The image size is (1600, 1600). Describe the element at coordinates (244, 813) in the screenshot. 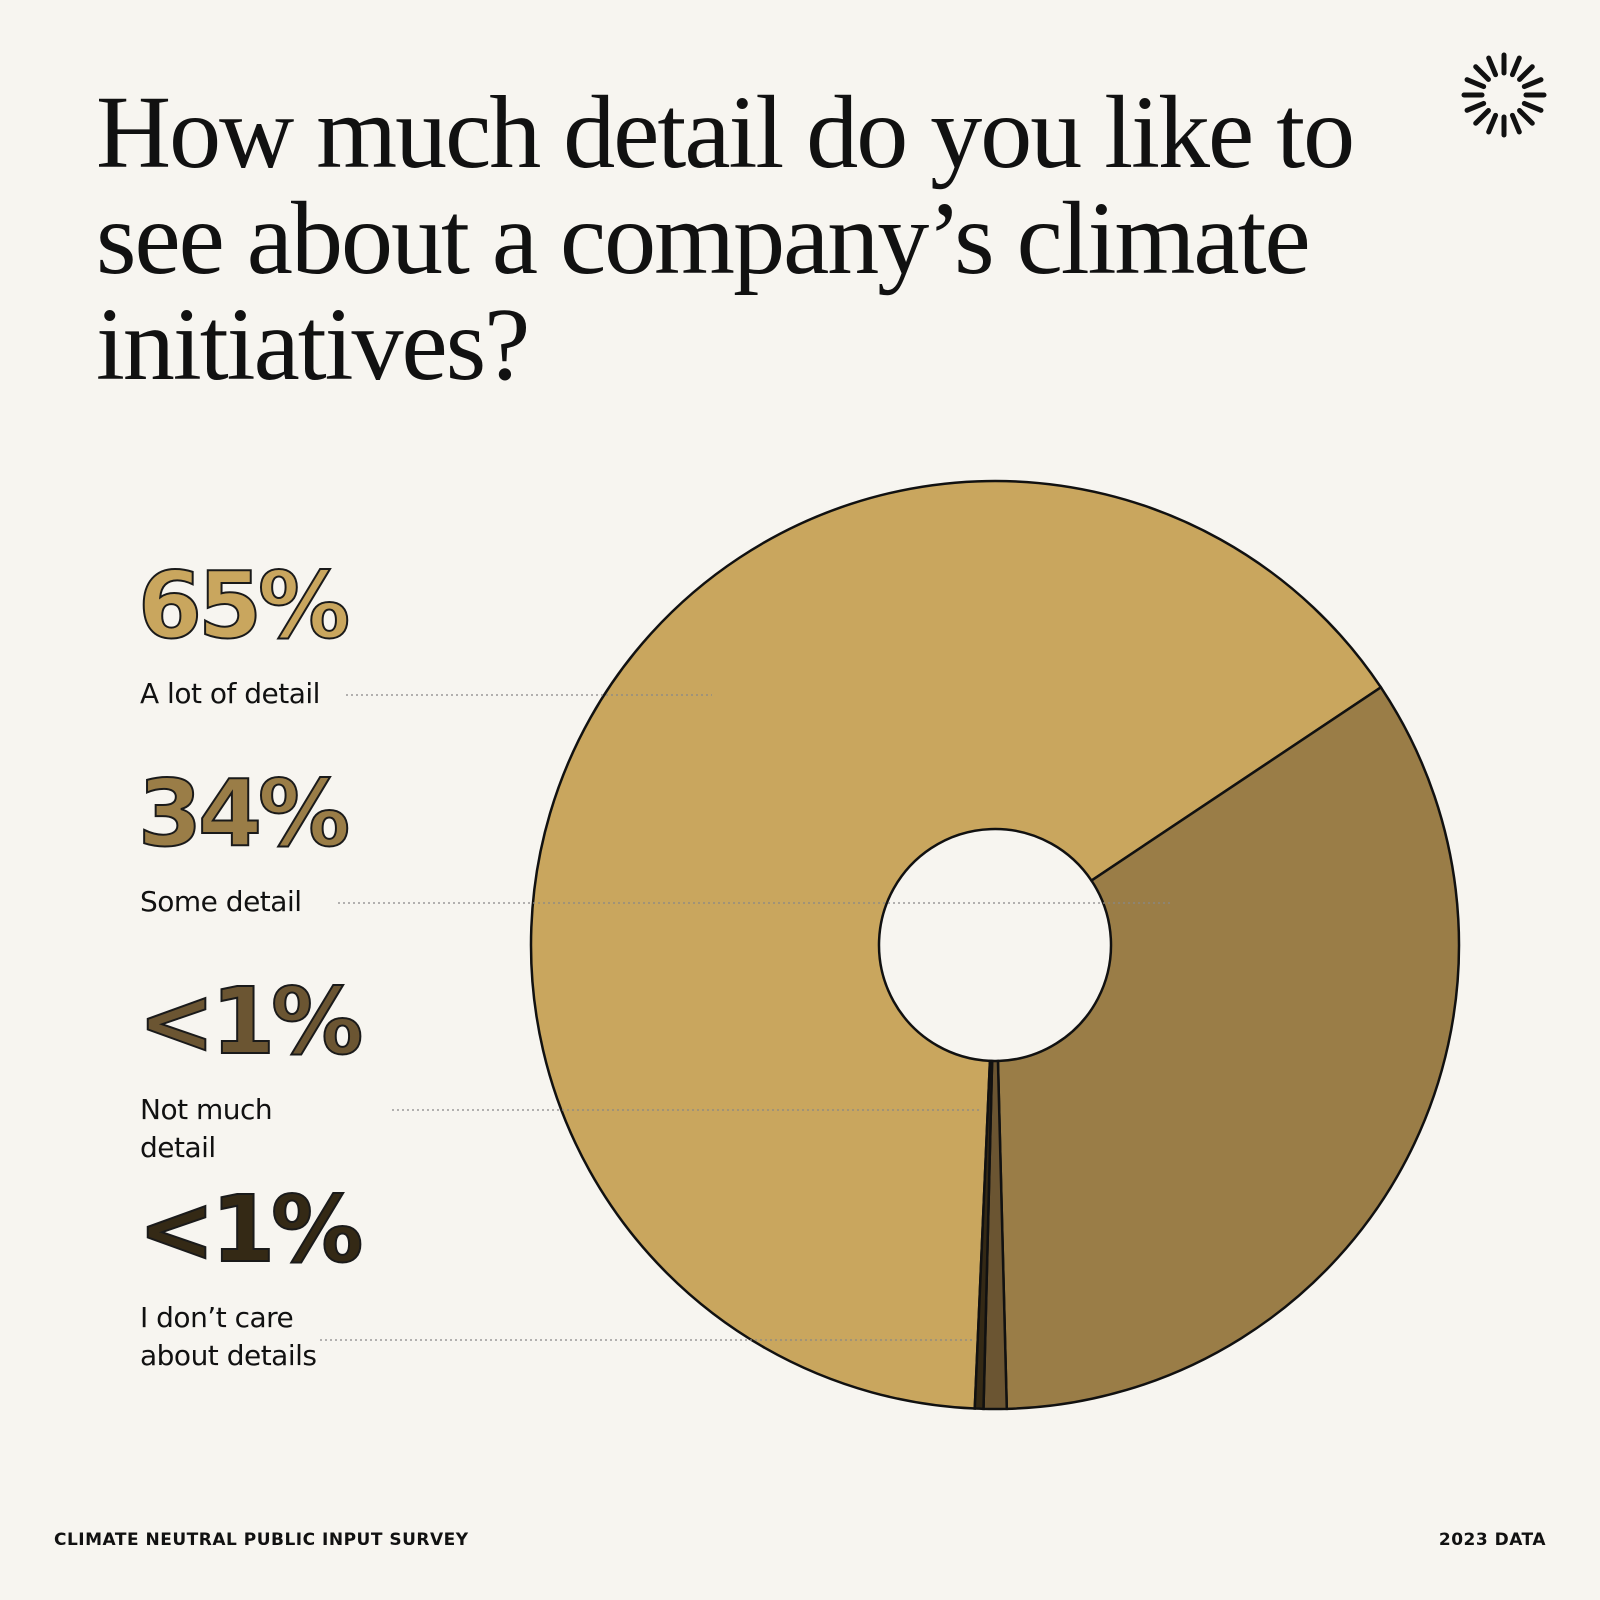

I see `value-label: 34%` at that location.